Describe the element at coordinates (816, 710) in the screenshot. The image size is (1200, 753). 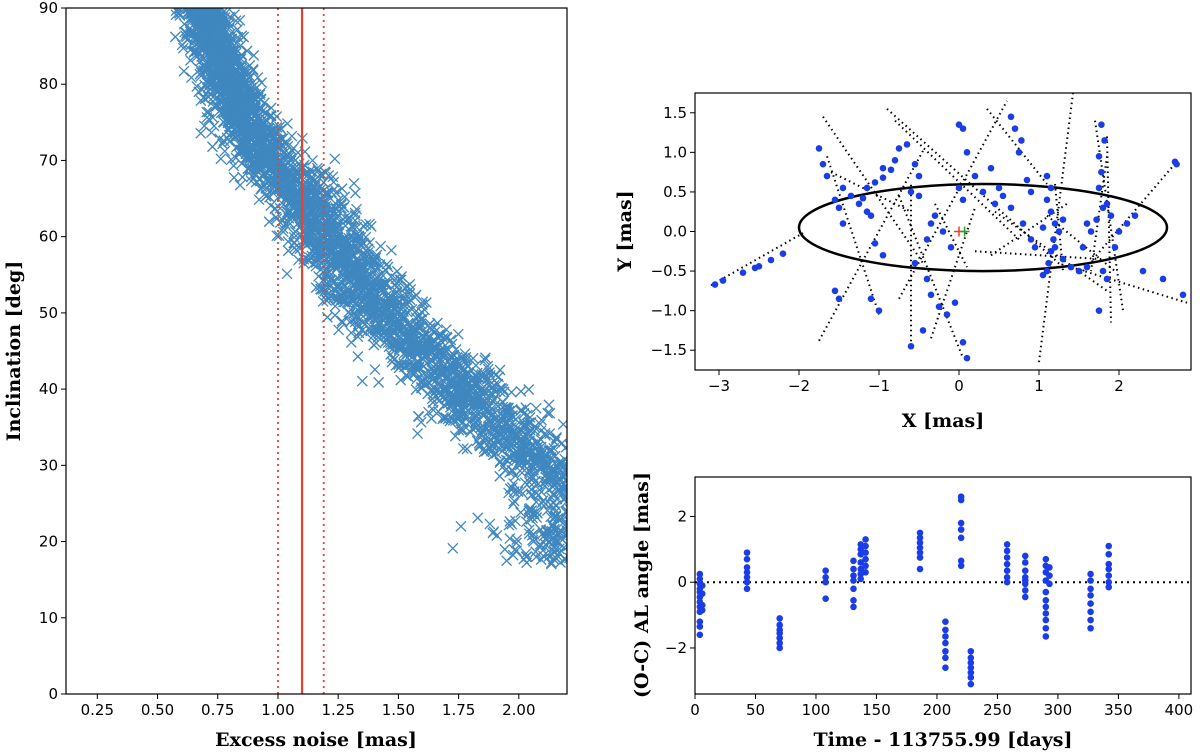
I see `p2-x-tick-label: 100` at that location.